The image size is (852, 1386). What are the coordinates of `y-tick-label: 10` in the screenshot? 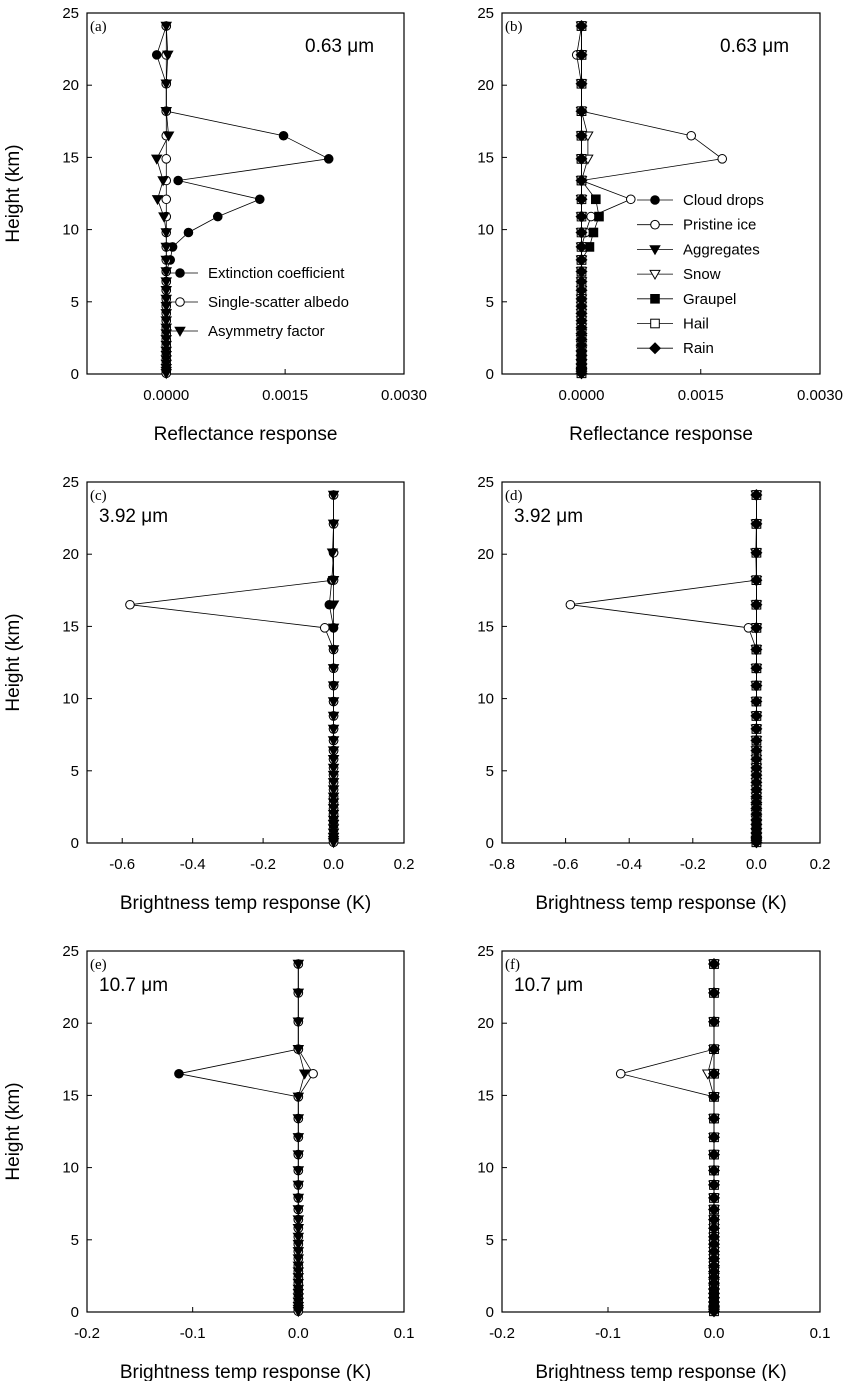 It's located at (485, 1168).